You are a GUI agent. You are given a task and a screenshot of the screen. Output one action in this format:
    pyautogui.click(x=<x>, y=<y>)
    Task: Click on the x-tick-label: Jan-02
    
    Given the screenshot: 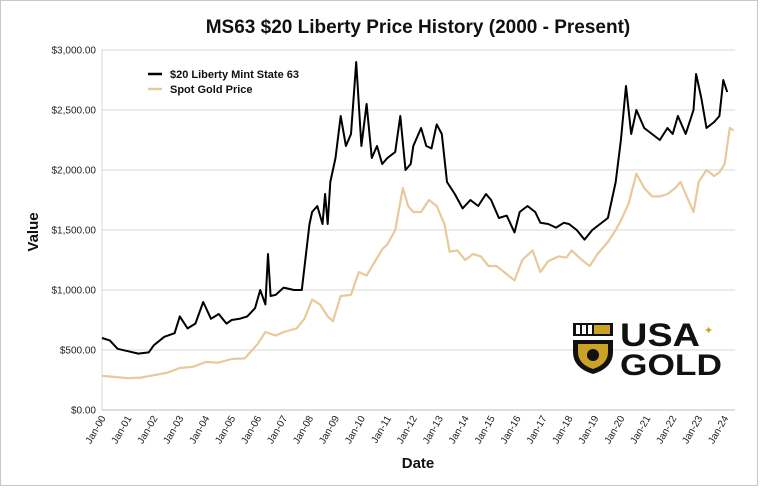 What is the action you would take?
    pyautogui.click(x=148, y=430)
    